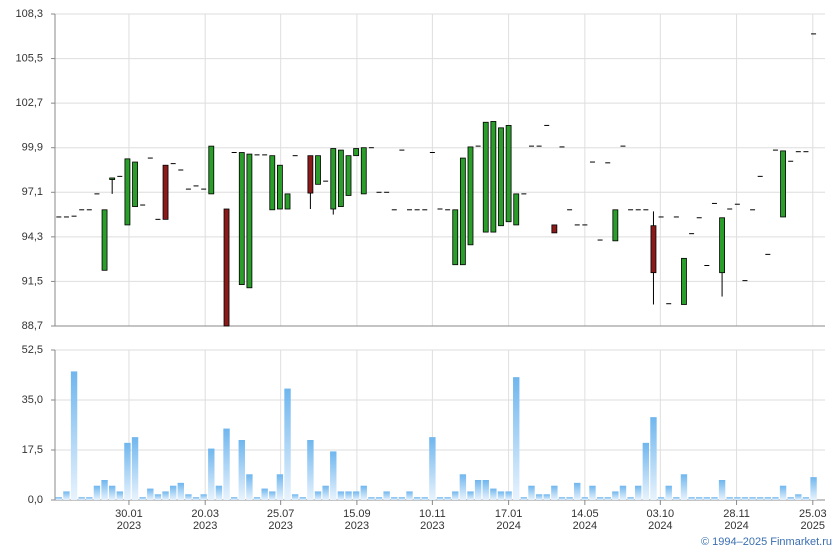  I want to click on x-tick-label: 25.03, so click(813, 514).